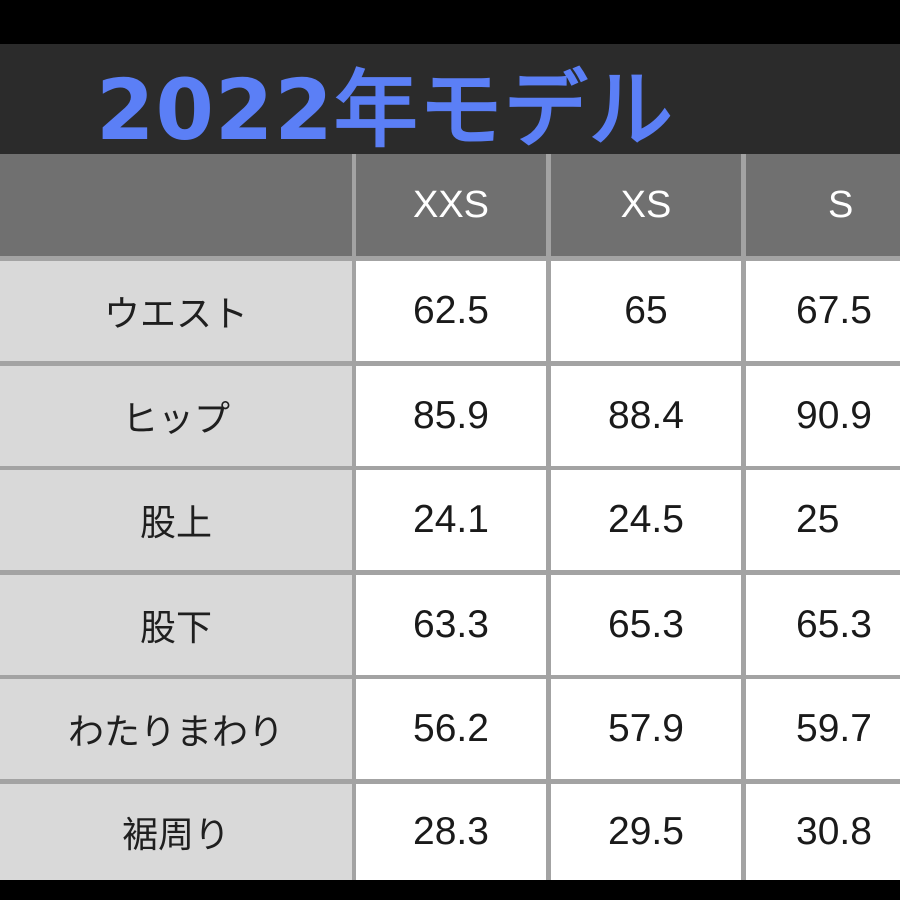 Image resolution: width=900 pixels, height=900 pixels. What do you see at coordinates (823, 729) in the screenshot?
I see `measurement-value: 59.7` at bounding box center [823, 729].